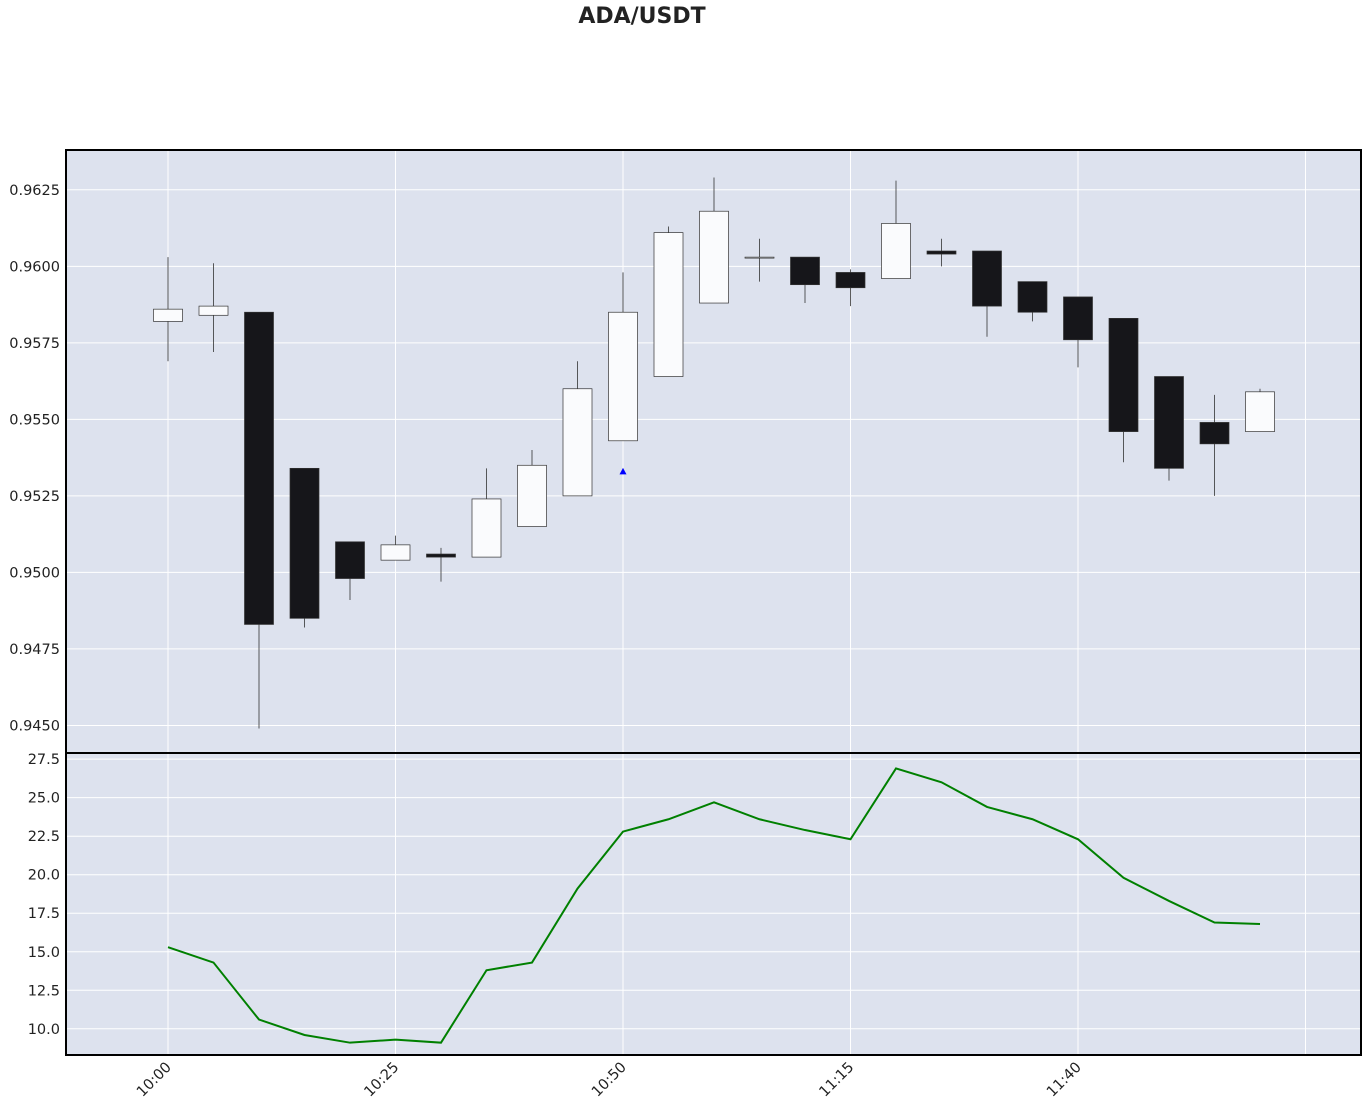 This screenshot has height=1111, width=1371. I want to click on x-axis: 10:00 10:25 10:50 11:15 11:40, so click(609, 1080).